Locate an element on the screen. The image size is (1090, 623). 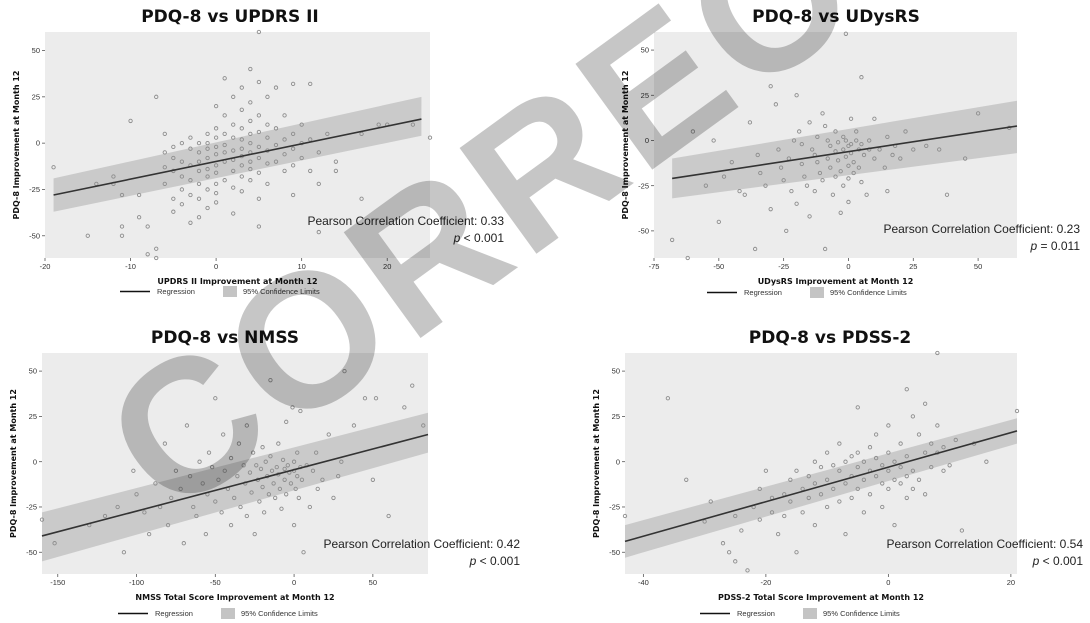
pearson-correlation-text: Pearson Correlation Coefficient: 0.33 is located at coordinates (405, 221).